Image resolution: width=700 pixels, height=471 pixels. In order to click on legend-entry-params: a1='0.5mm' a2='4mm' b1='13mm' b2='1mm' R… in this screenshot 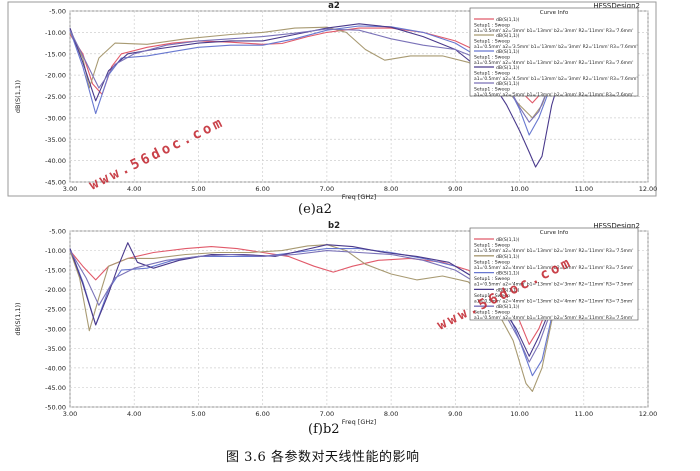, I will do `click(553, 251)`.